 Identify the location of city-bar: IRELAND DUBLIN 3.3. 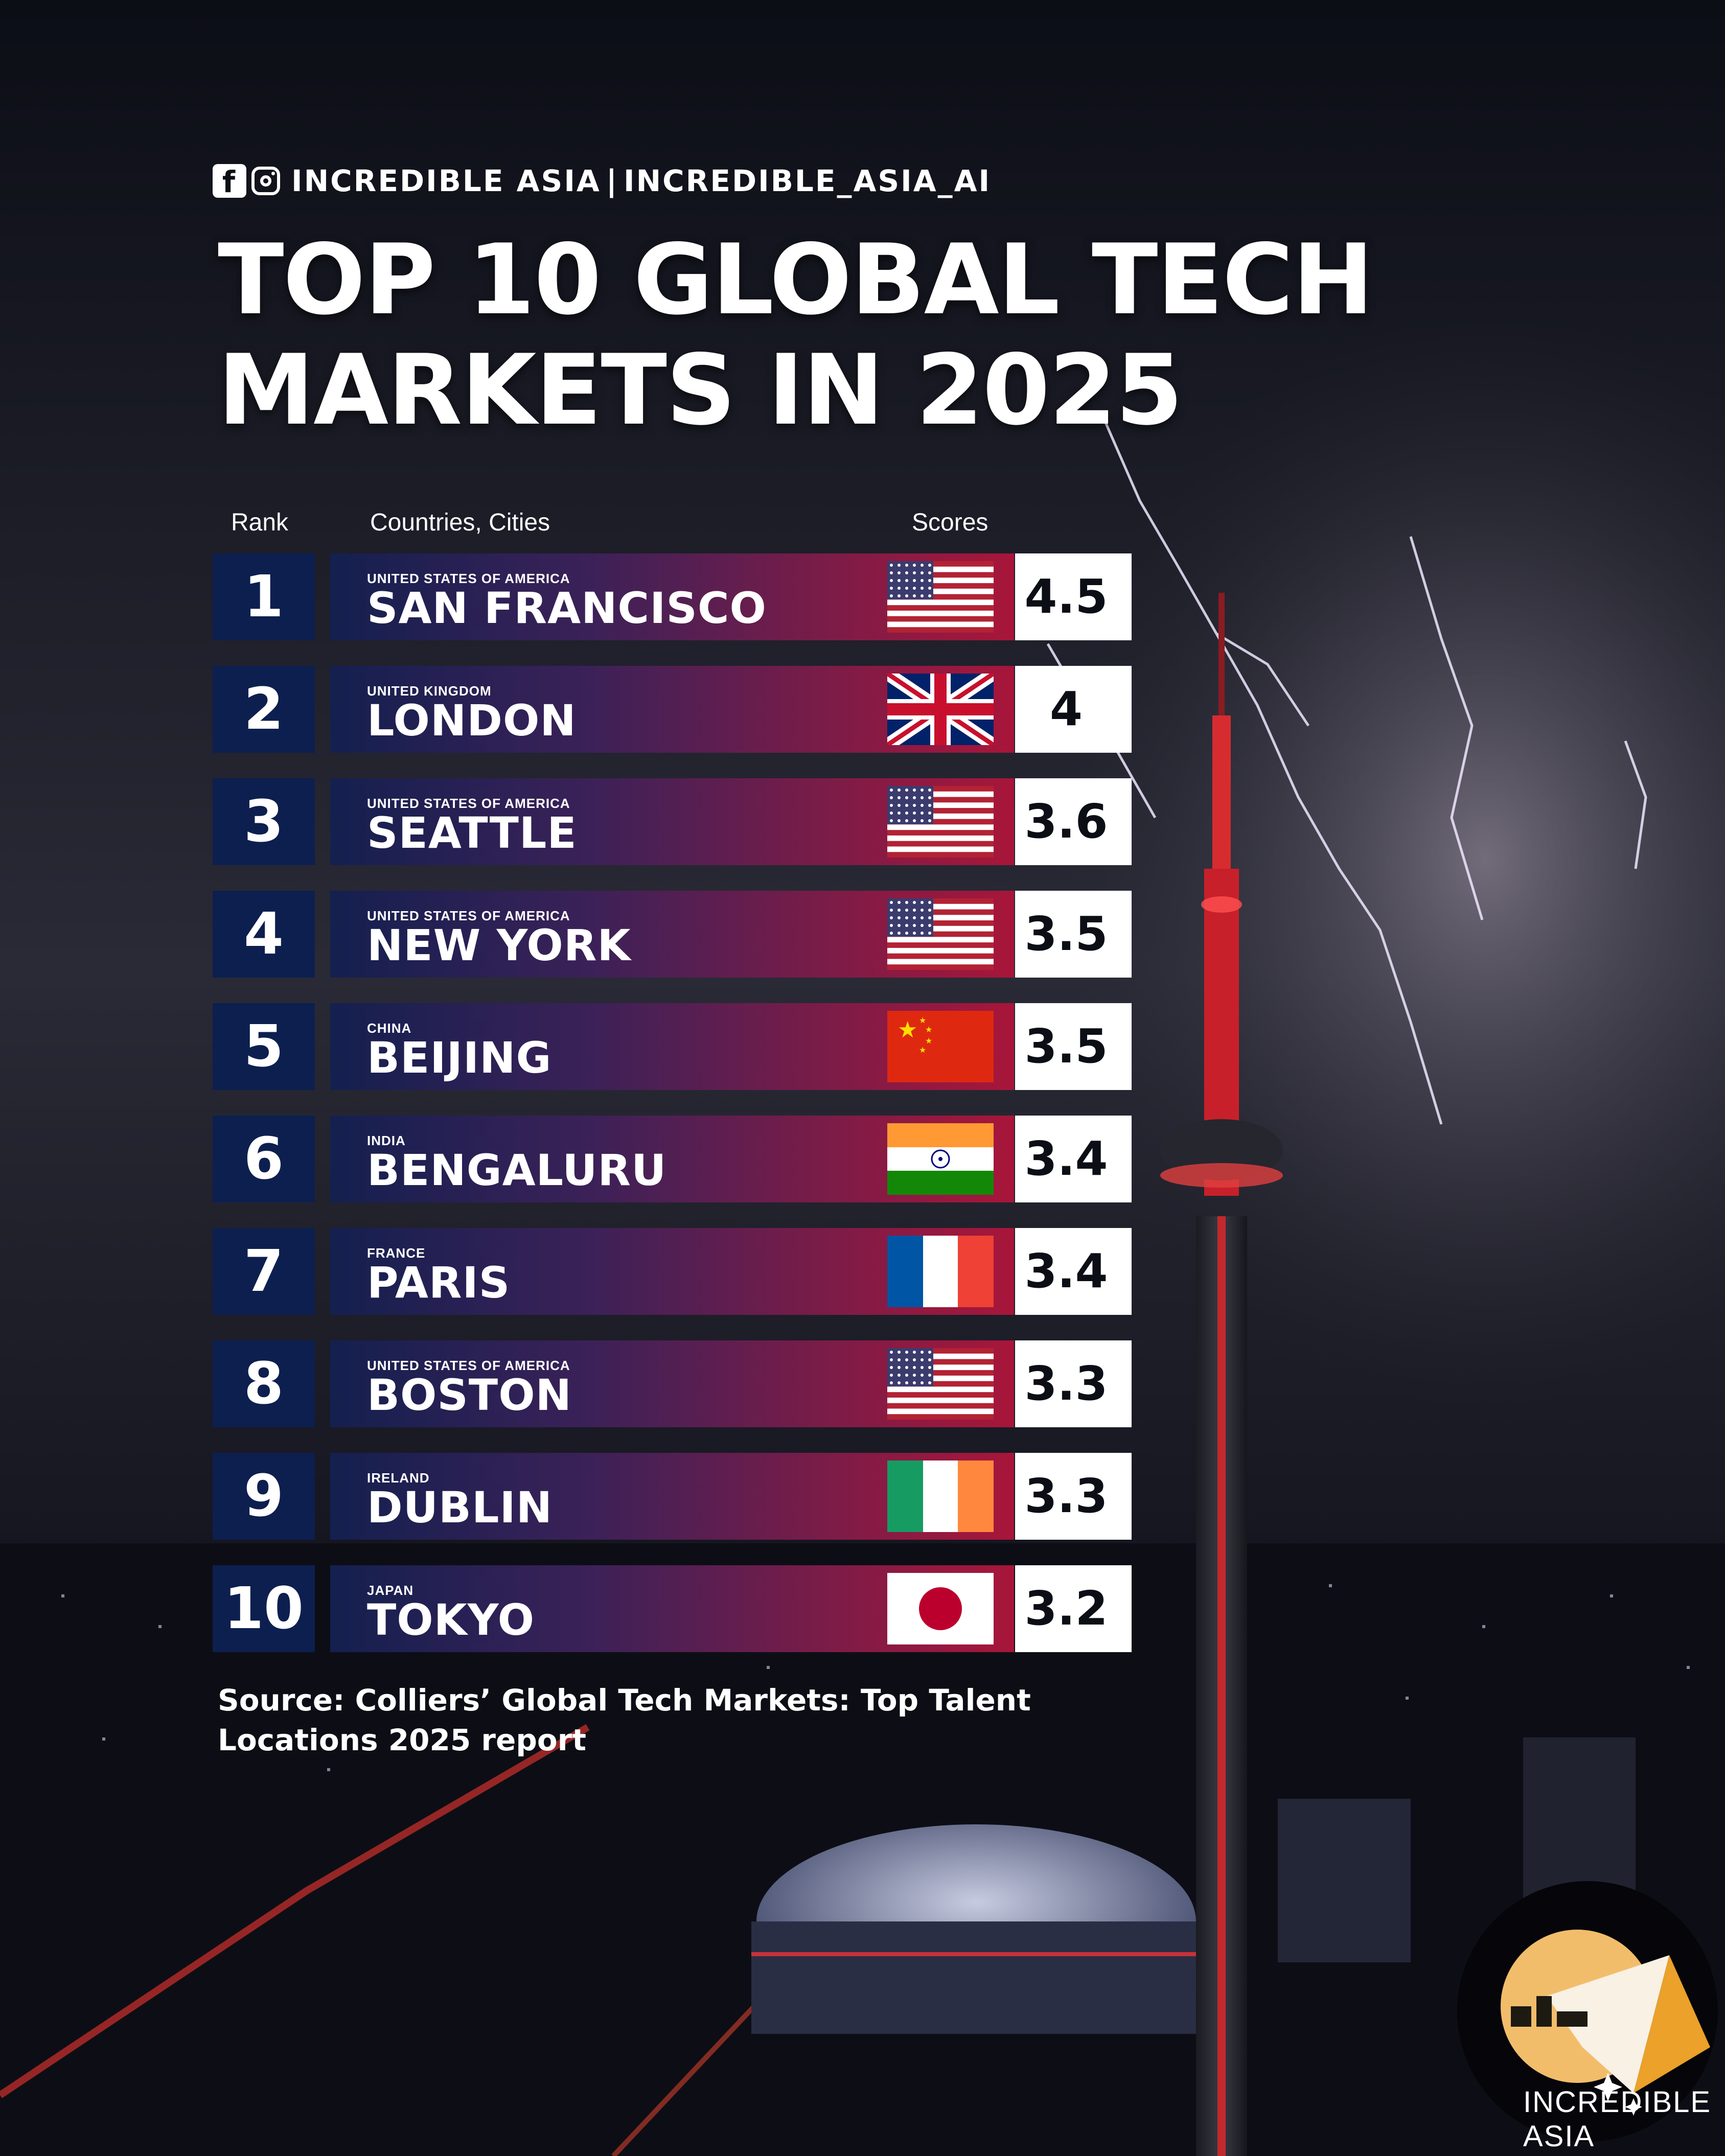
(731, 1497).